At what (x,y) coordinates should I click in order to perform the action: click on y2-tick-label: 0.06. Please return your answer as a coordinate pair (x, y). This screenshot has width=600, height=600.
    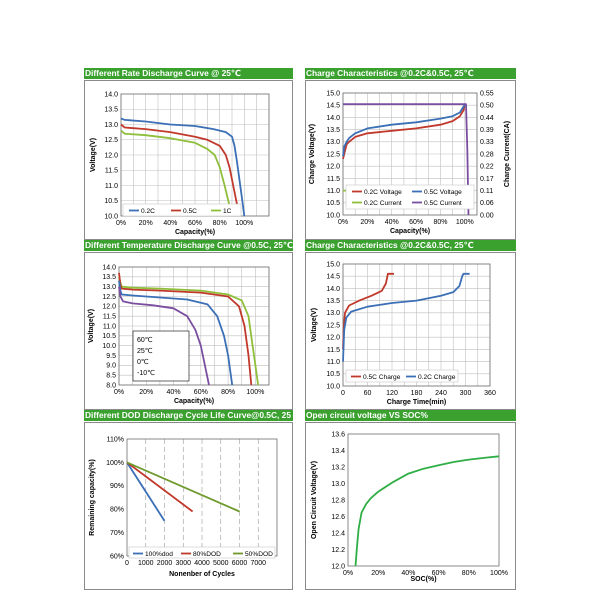
    Looking at the image, I should click on (487, 203).